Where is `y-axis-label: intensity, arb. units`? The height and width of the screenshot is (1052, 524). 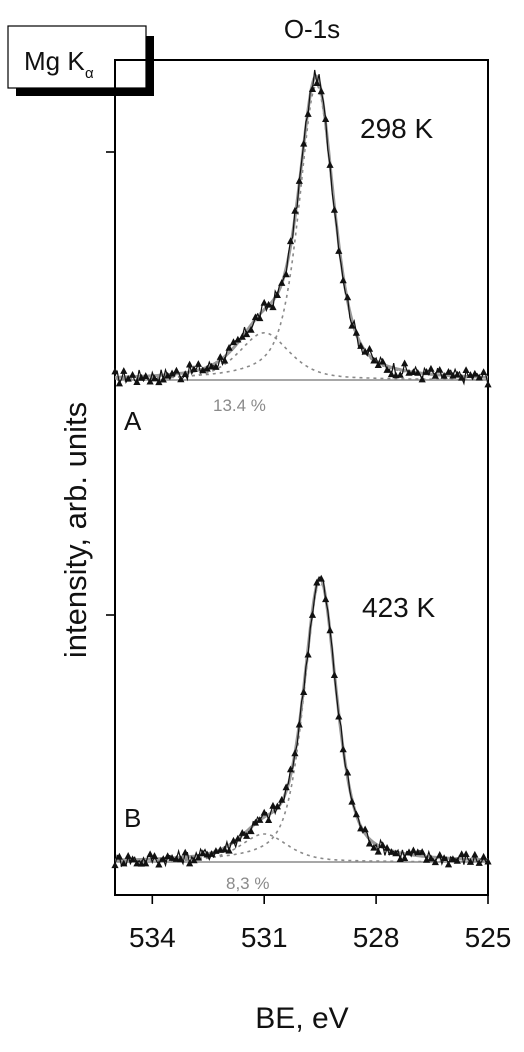
y-axis-label: intensity, arb. units is located at coordinates (75, 530).